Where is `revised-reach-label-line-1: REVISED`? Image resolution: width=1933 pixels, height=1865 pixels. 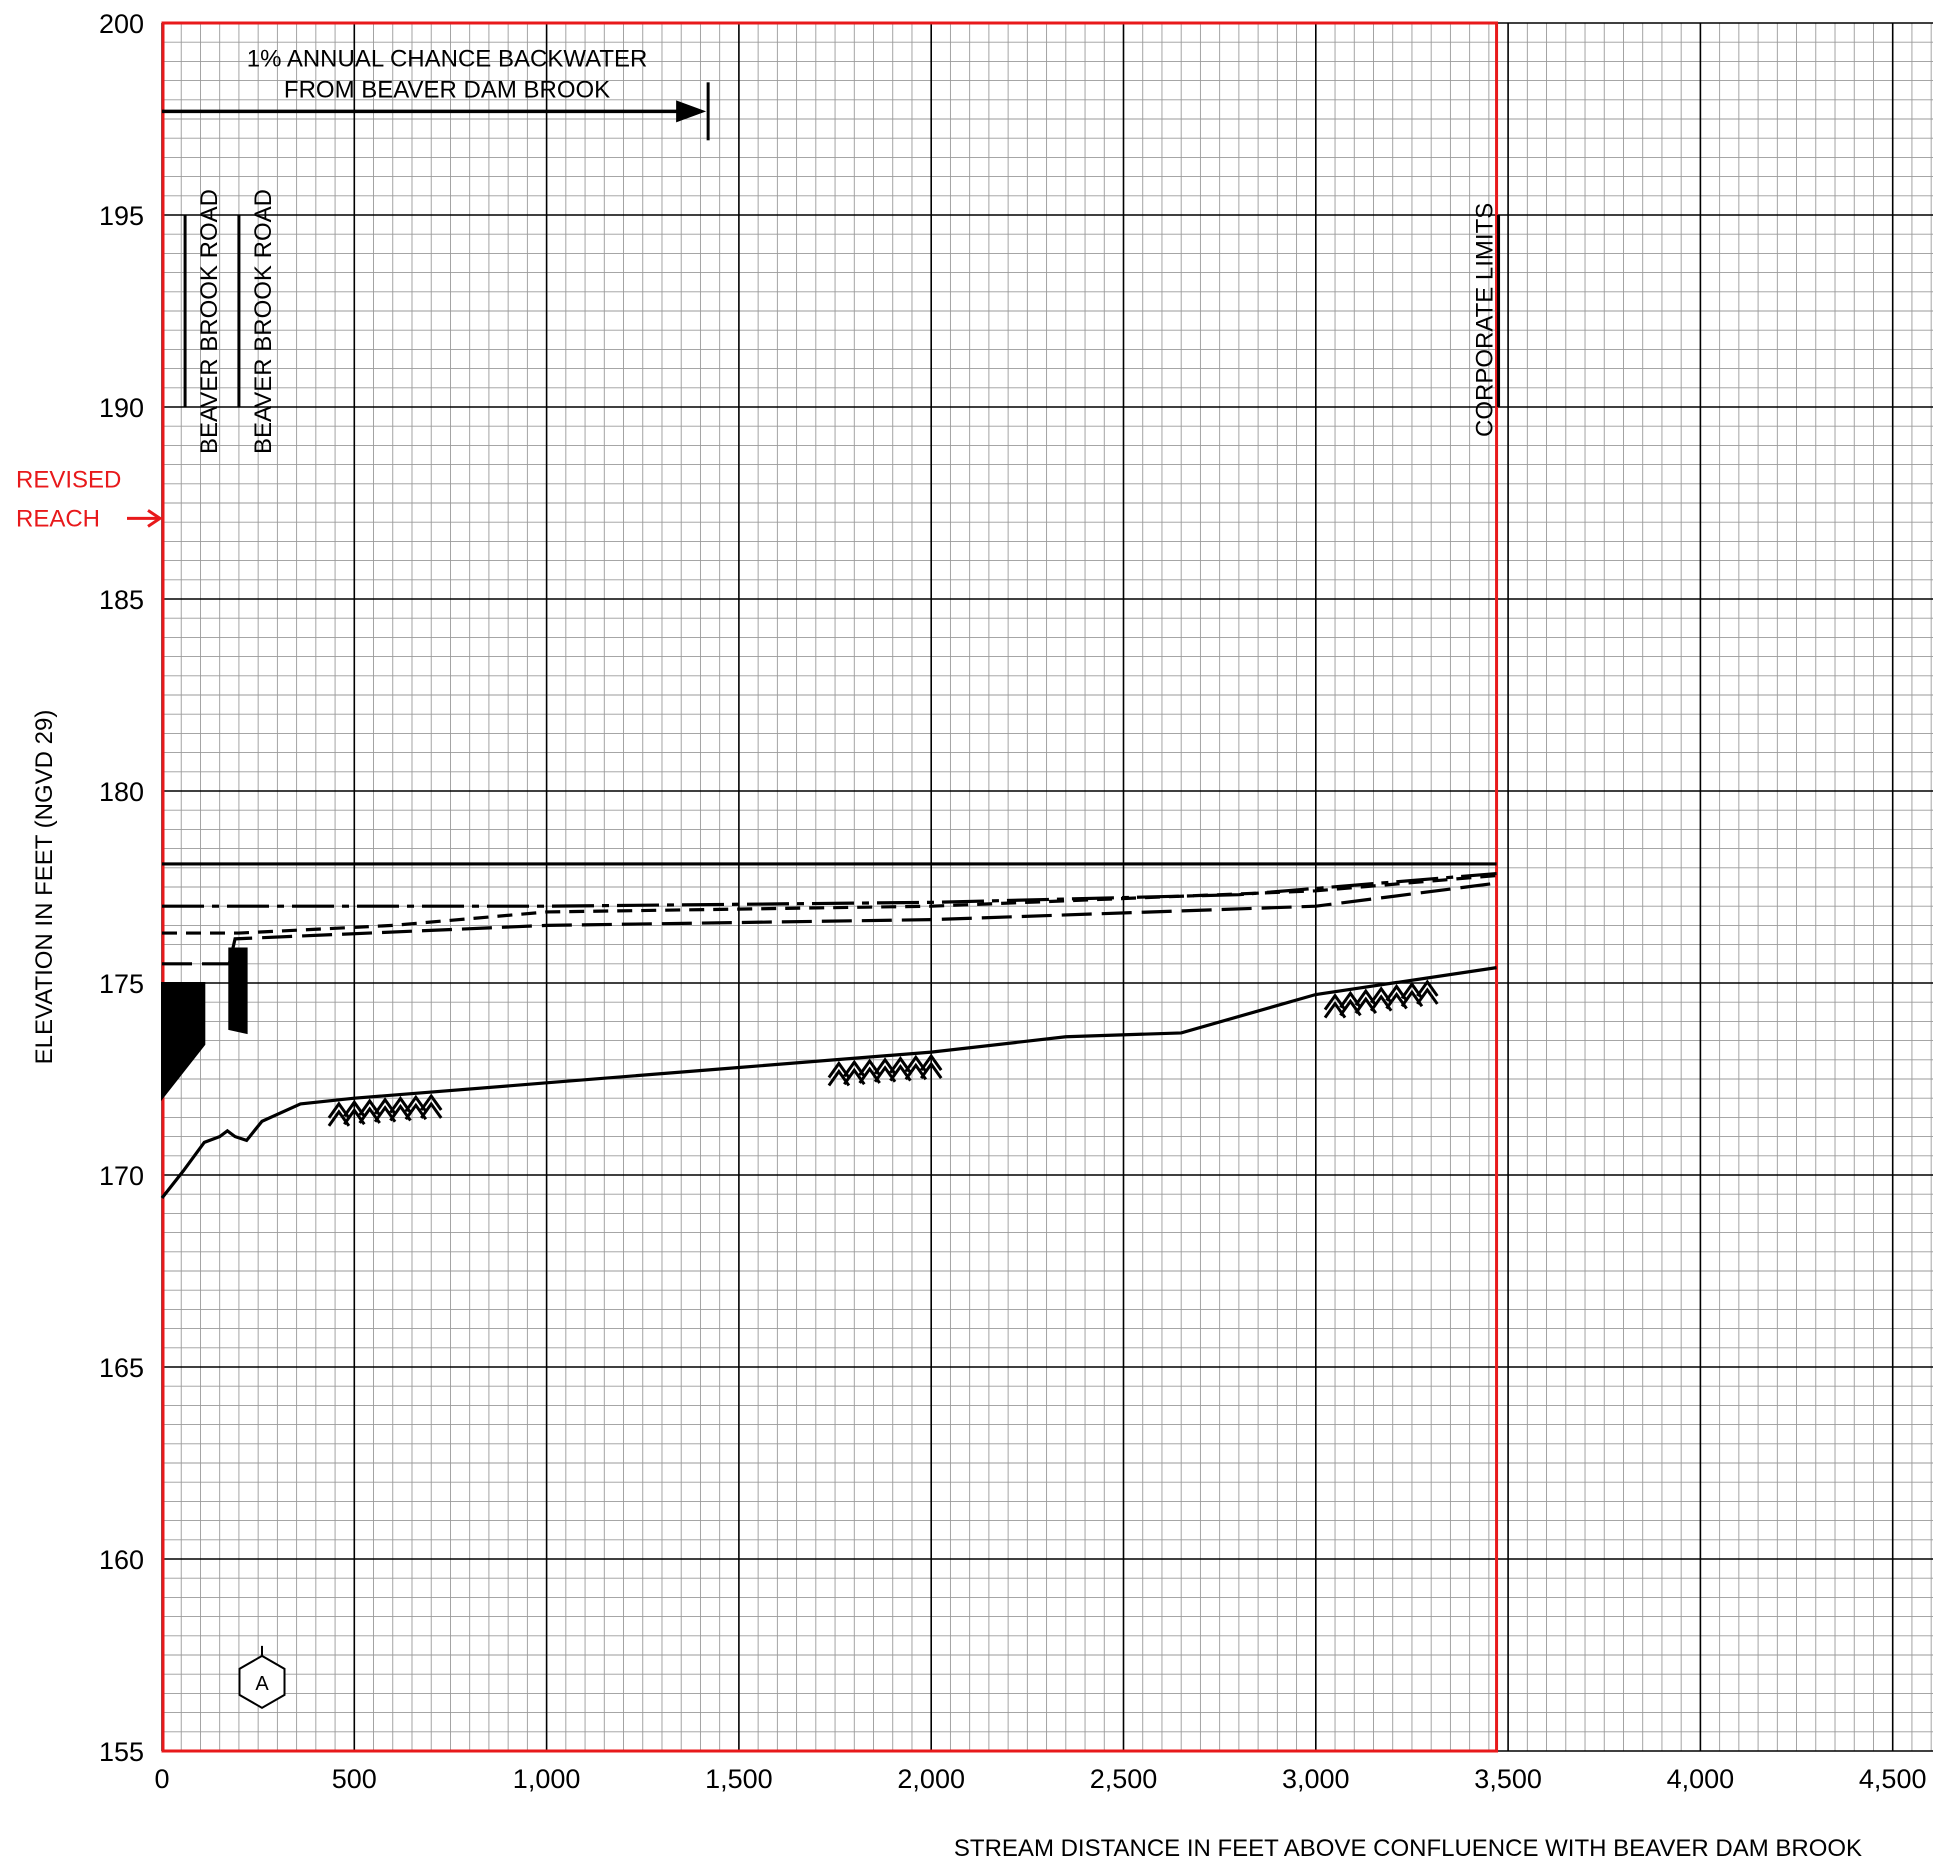
revised-reach-label-line-1: REVISED is located at coordinates (68, 479).